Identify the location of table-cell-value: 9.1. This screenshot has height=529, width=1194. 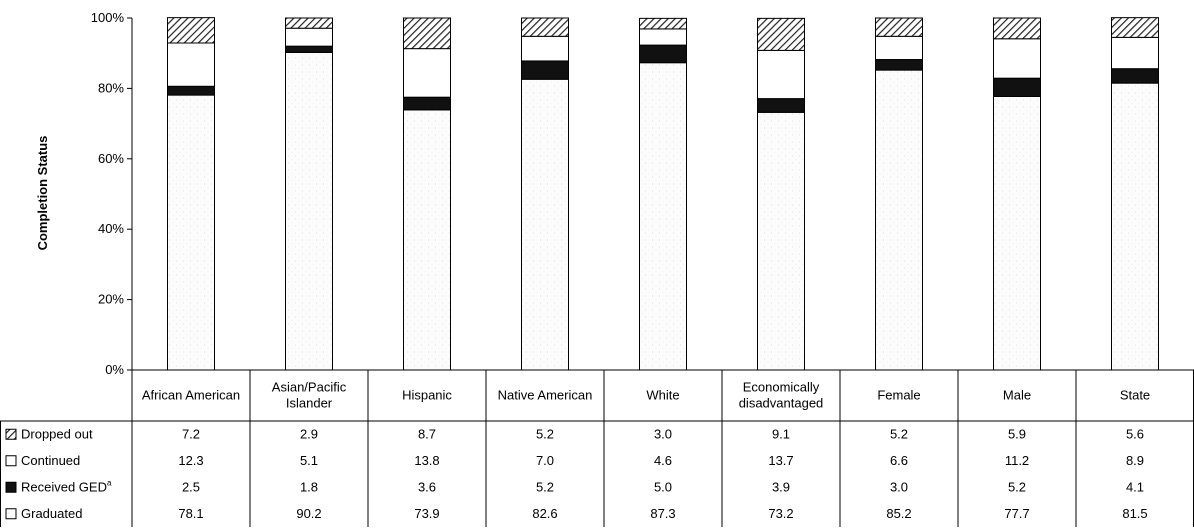
(781, 433).